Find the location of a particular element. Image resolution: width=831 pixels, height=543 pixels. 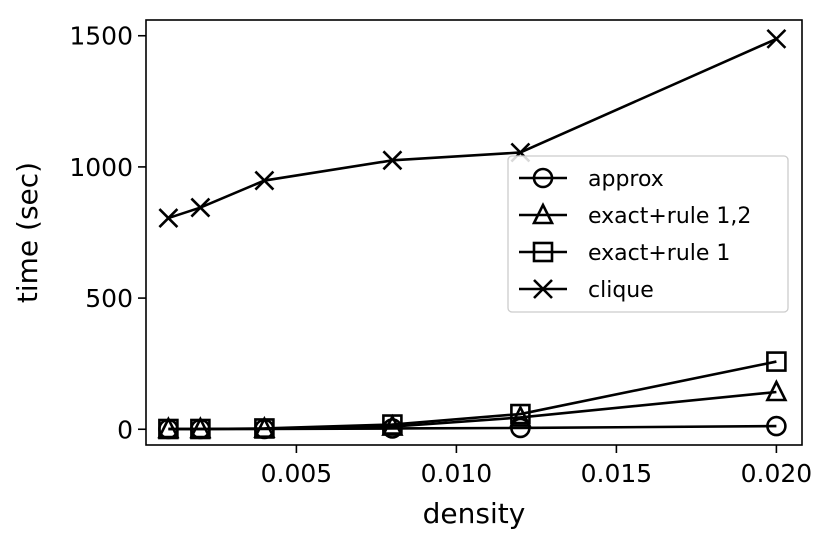

x-tick-label: 0.020 is located at coordinates (777, 473).